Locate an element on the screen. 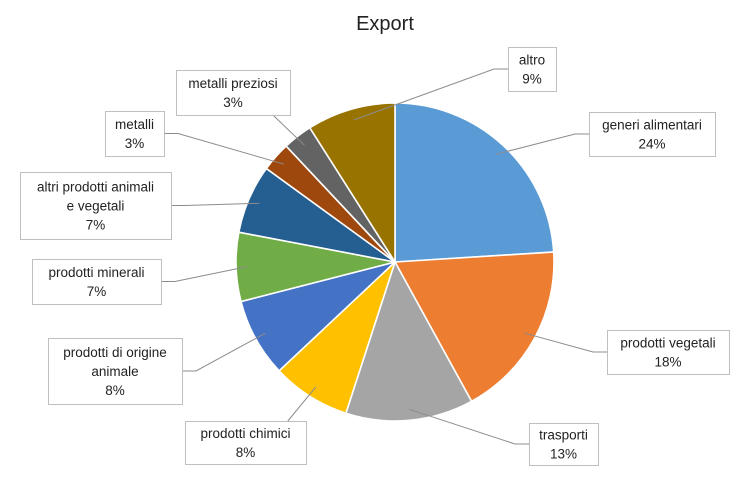 The height and width of the screenshot is (484, 751). data-label-7: altri prodotti animali e vegetali 7% is located at coordinates (96, 206).